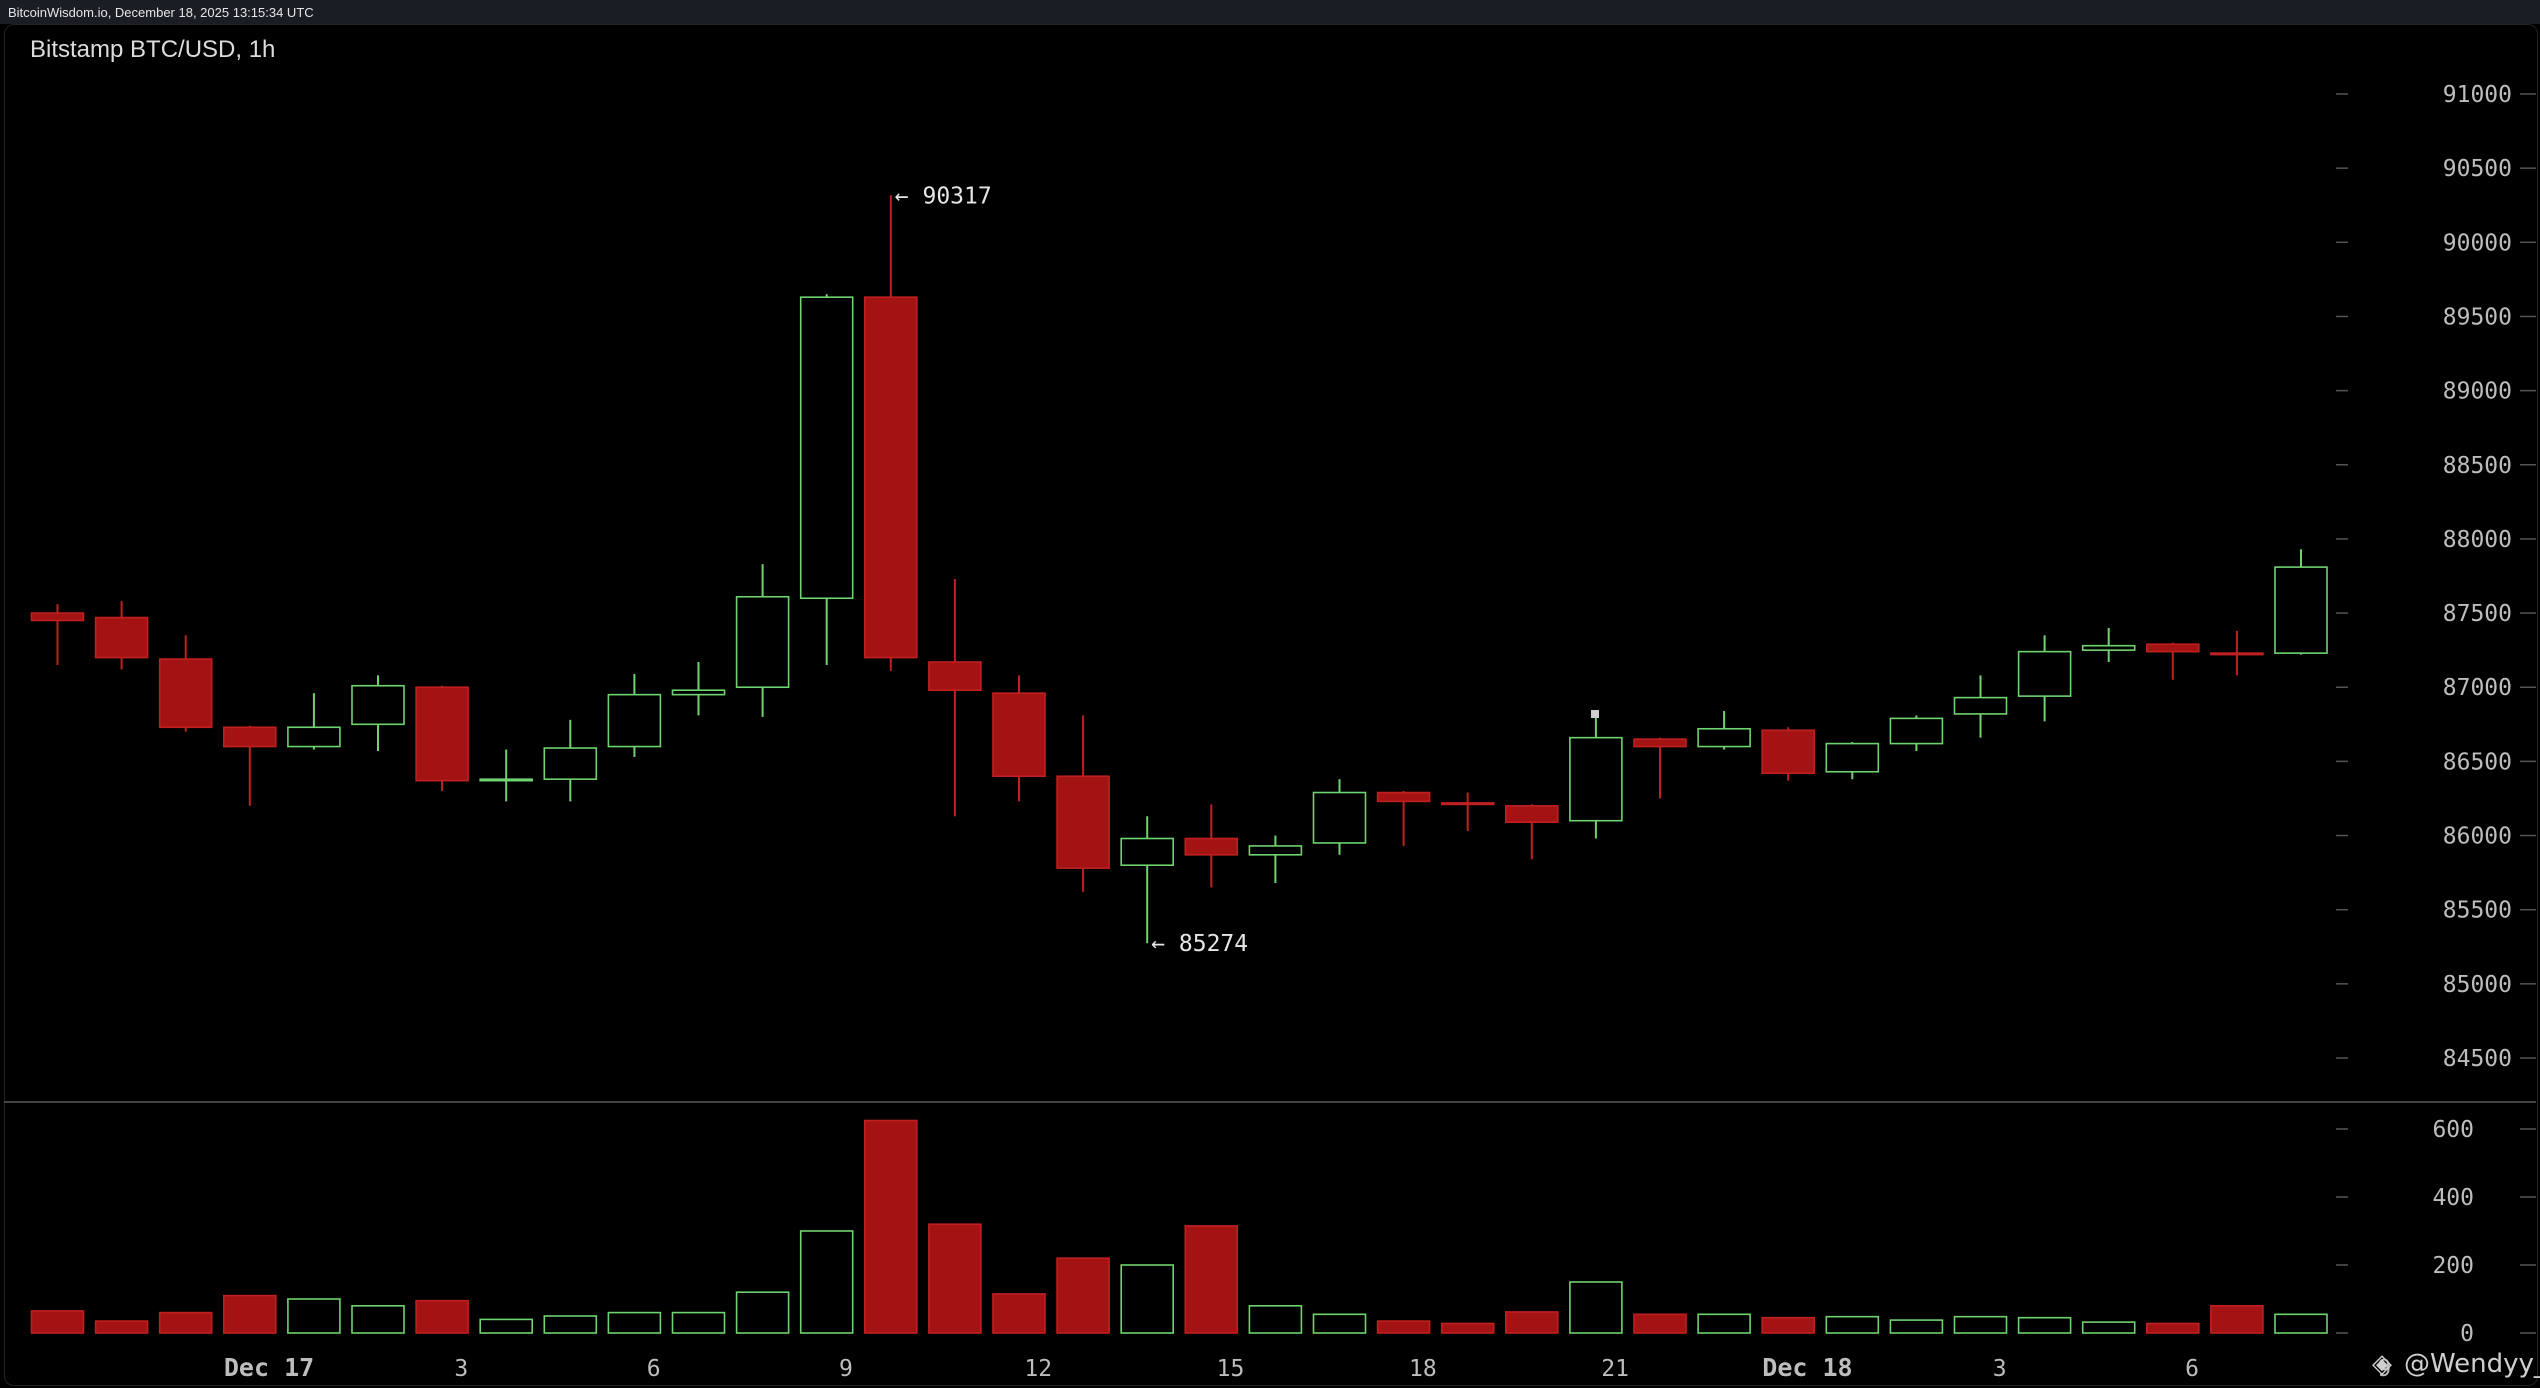 The height and width of the screenshot is (1388, 2540). What do you see at coordinates (2472, 1364) in the screenshot?
I see `author-handle: @Wendyy_` at bounding box center [2472, 1364].